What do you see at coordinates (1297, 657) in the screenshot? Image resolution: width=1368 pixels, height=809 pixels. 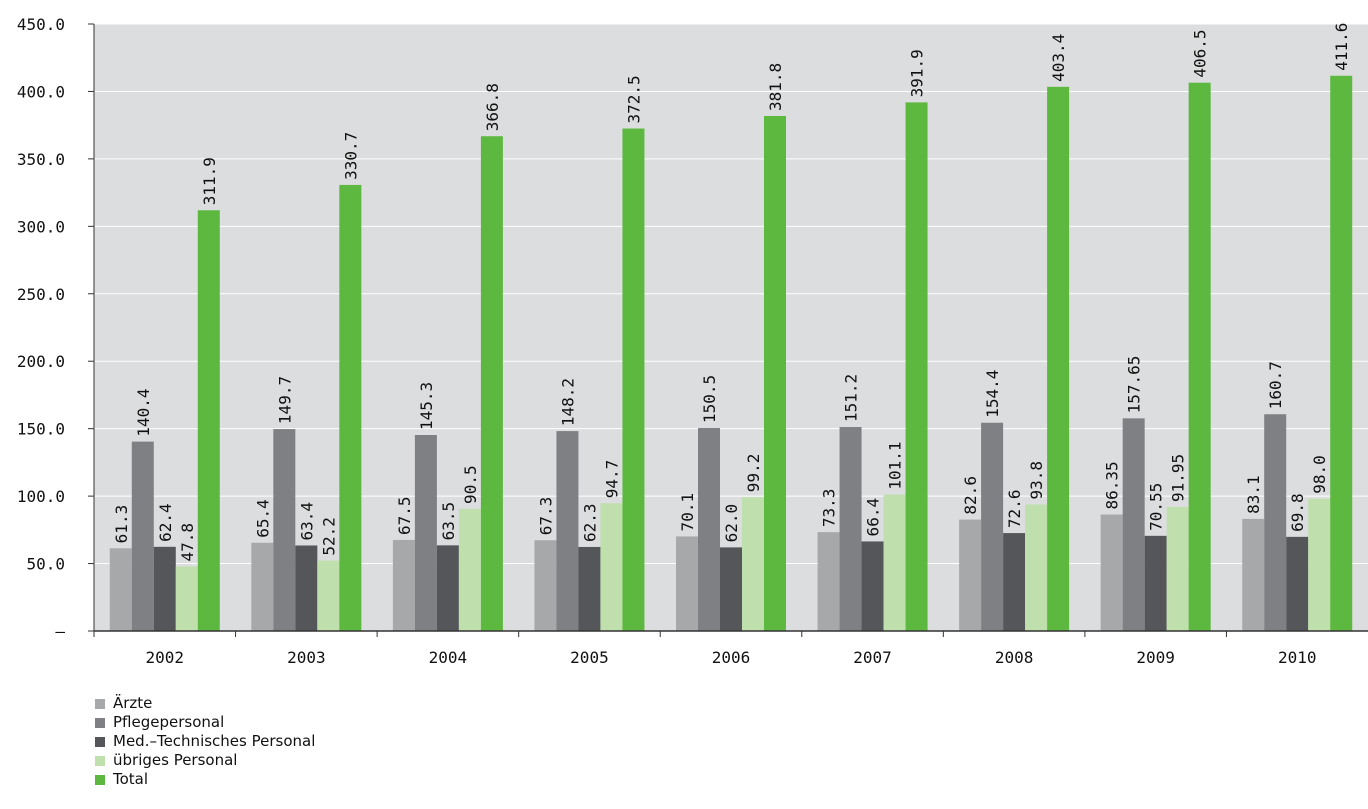 I see `x-tick-label: 2010` at bounding box center [1297, 657].